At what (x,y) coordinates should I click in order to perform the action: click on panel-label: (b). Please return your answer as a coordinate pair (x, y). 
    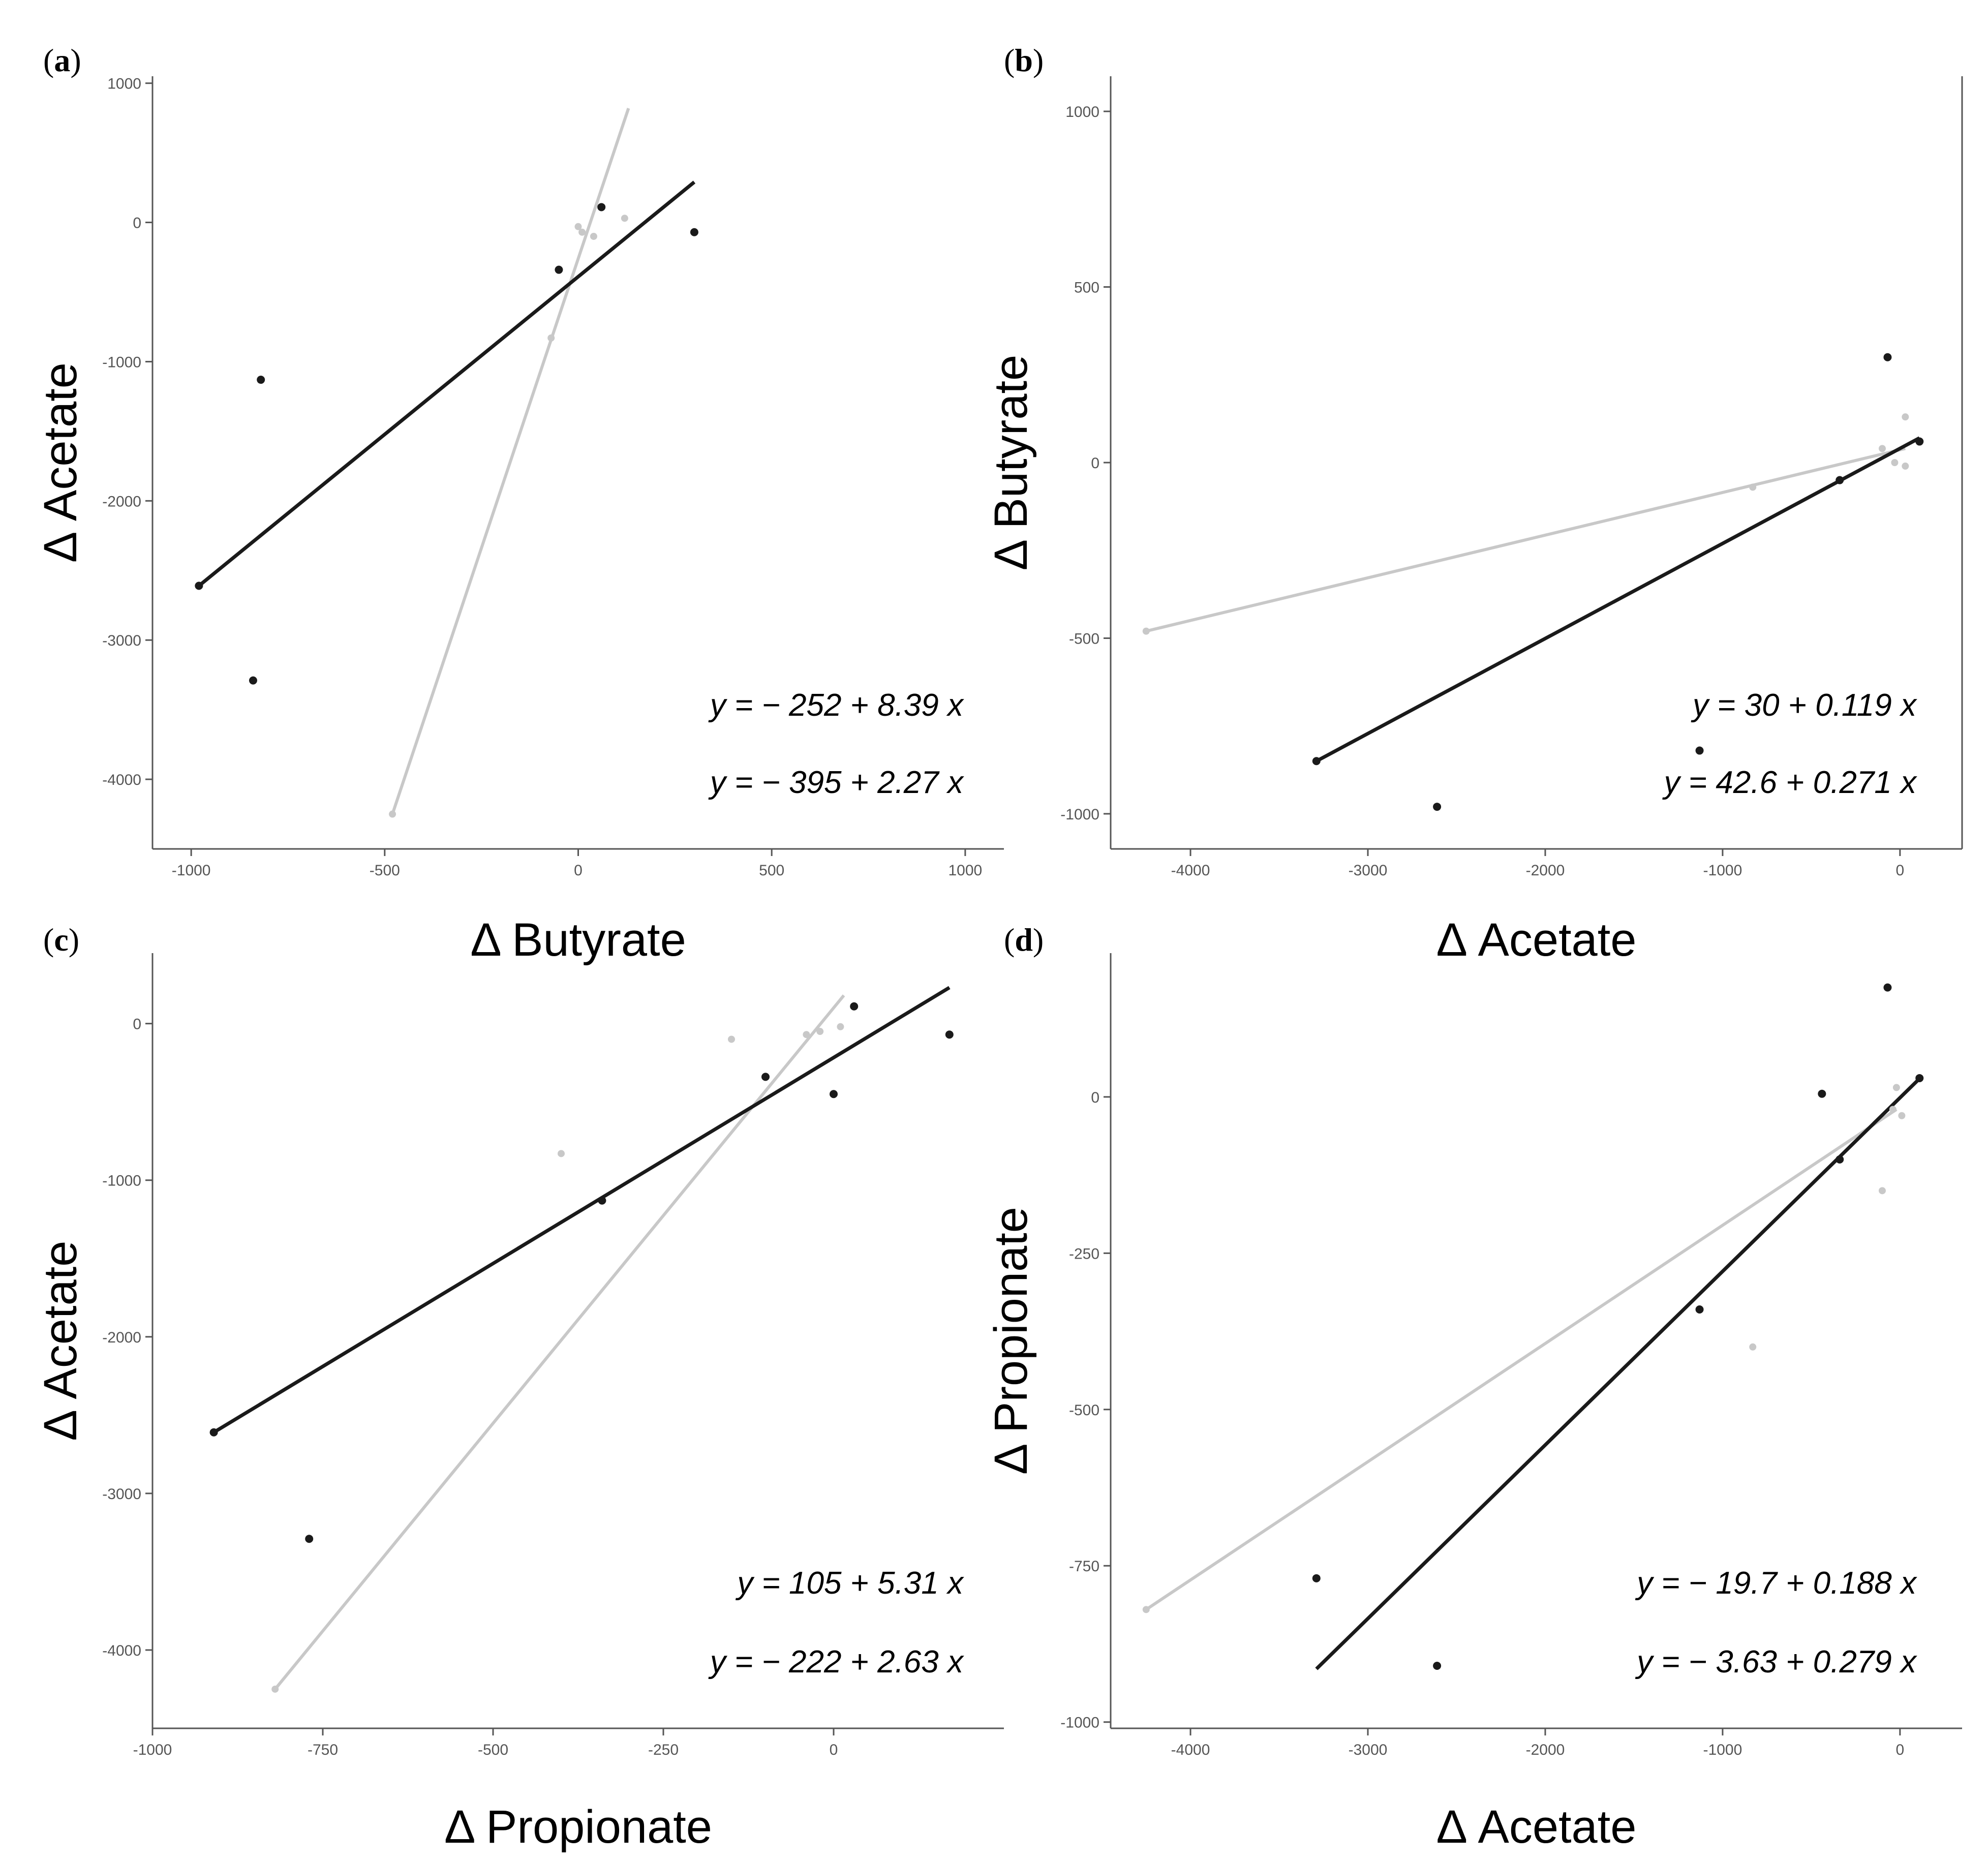
    Looking at the image, I should click on (1024, 60).